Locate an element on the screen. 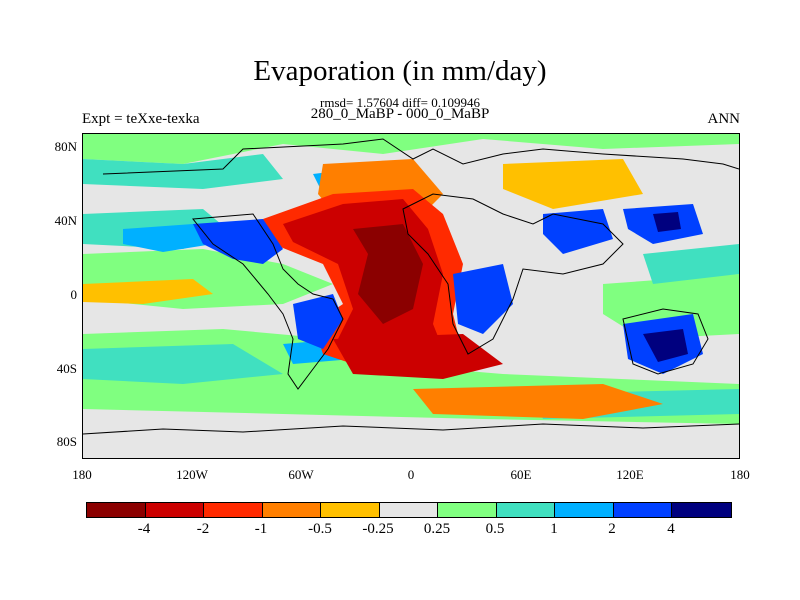 This screenshot has width=800, height=600. continent-outline-americas is located at coordinates (268, 301).